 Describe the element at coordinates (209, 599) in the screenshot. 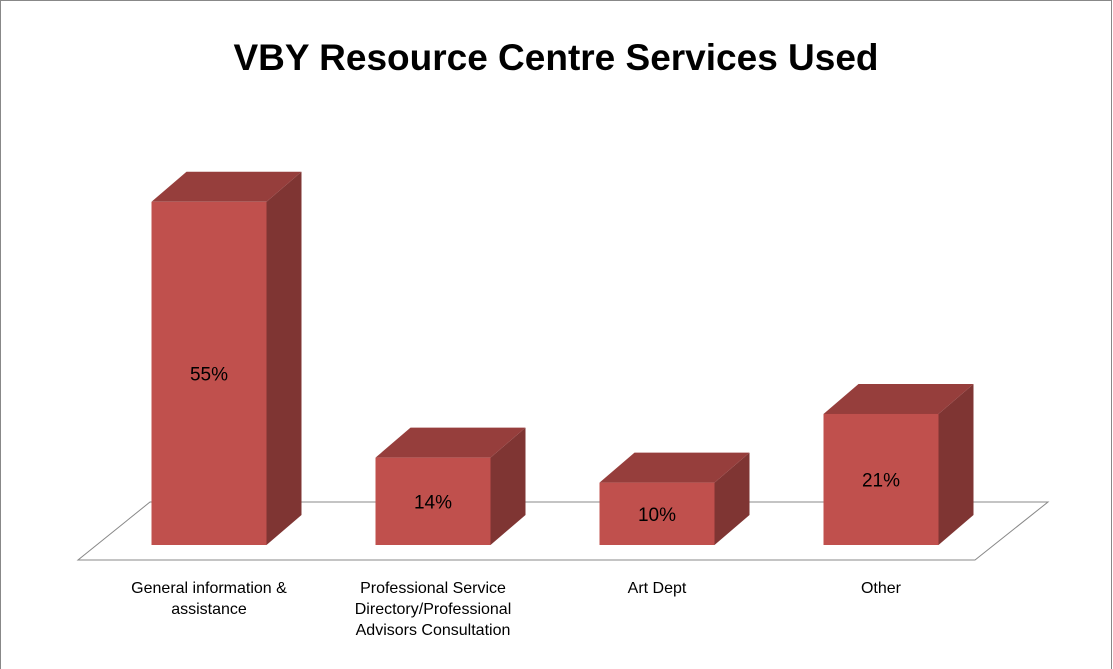

I see `x-tick-label: General information & assistance` at that location.